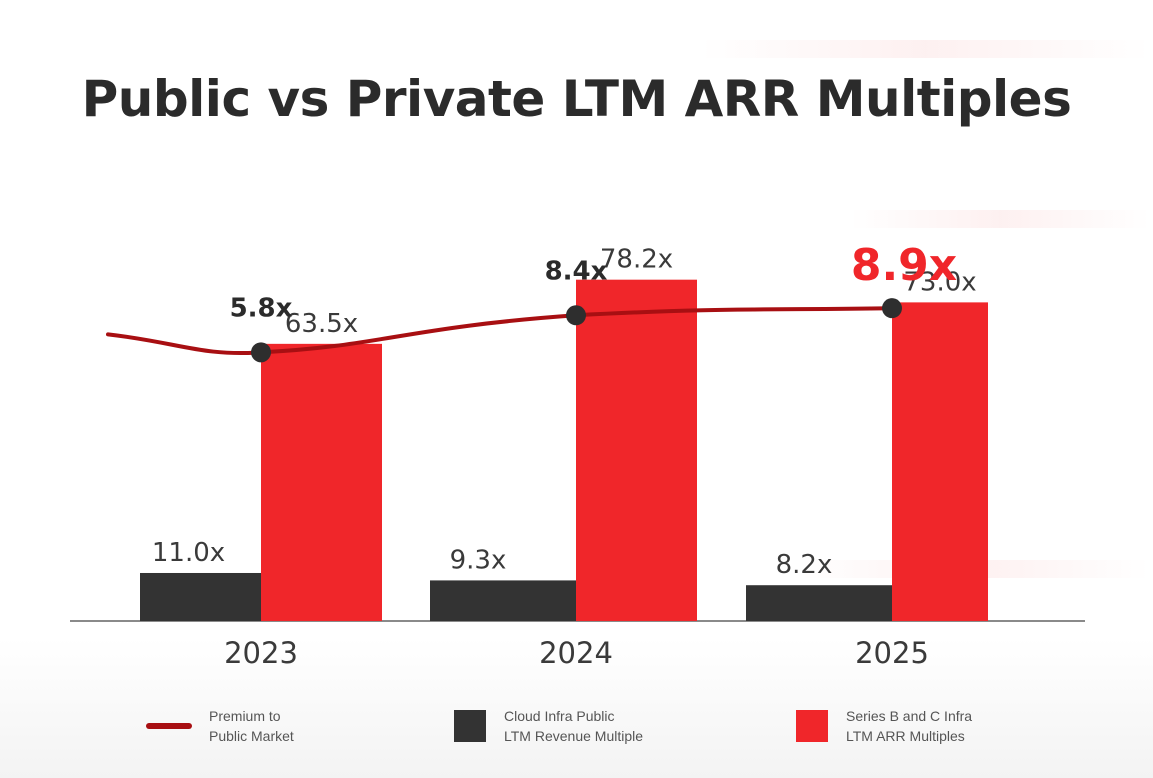 Image resolution: width=1153 pixels, height=778 pixels. Describe the element at coordinates (503, 600) in the screenshot. I see `bar-public-2024` at that location.